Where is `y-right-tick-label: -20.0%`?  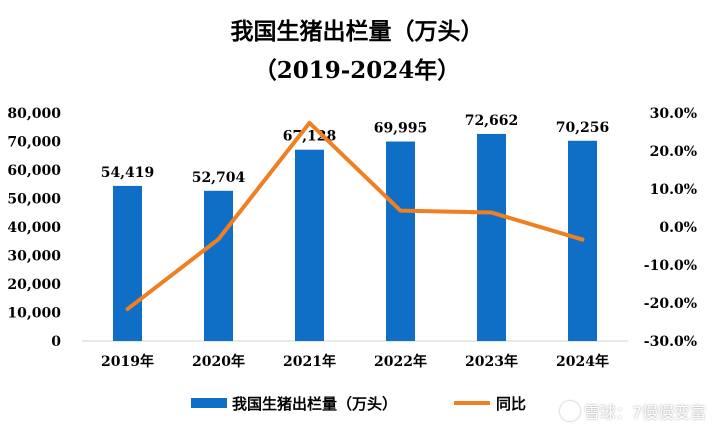 y-right-tick-label: -20.0% is located at coordinates (670, 304).